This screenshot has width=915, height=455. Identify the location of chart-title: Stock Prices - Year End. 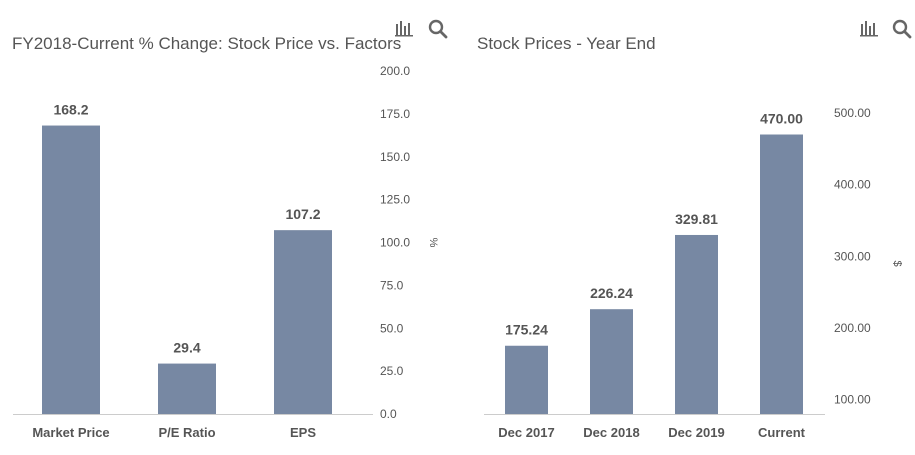
(566, 43).